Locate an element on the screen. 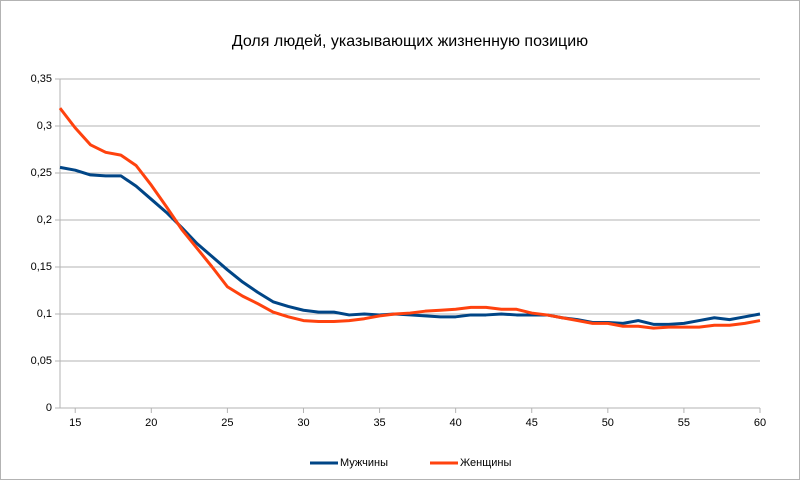 This screenshot has height=480, width=800. x-tick-label: 30 is located at coordinates (303, 423).